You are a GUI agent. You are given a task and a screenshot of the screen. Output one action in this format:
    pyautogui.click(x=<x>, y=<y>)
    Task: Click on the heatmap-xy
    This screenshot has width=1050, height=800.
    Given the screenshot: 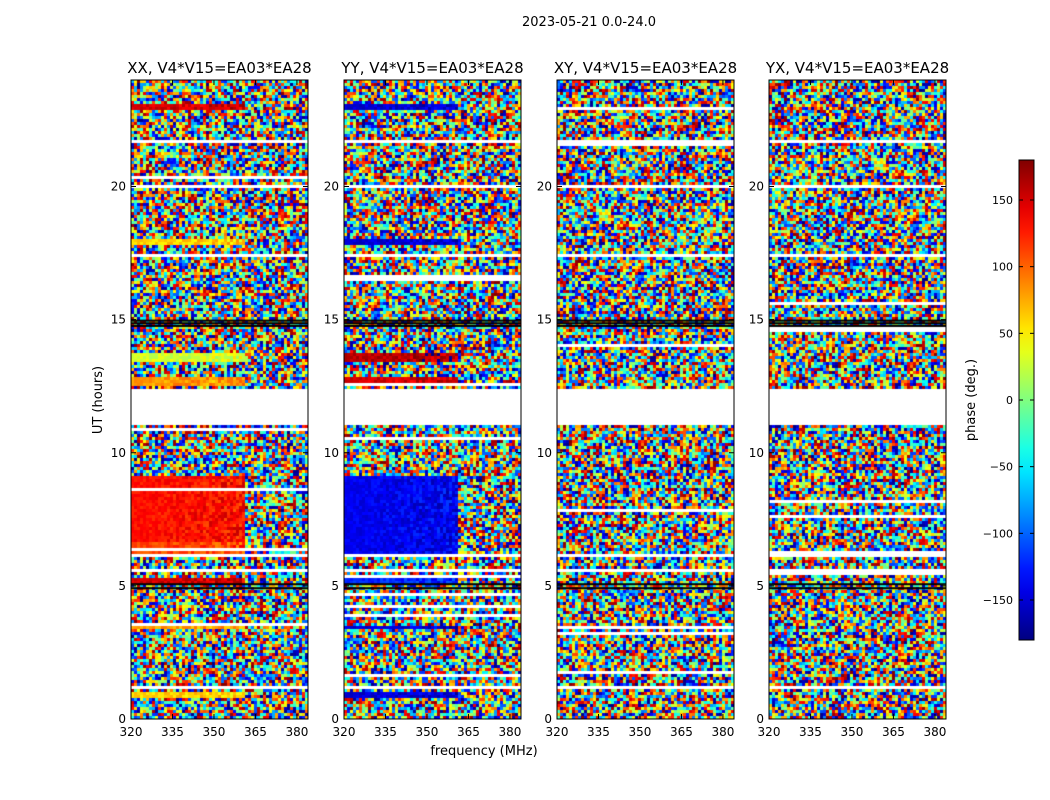 What is the action you would take?
    pyautogui.click(x=645, y=399)
    